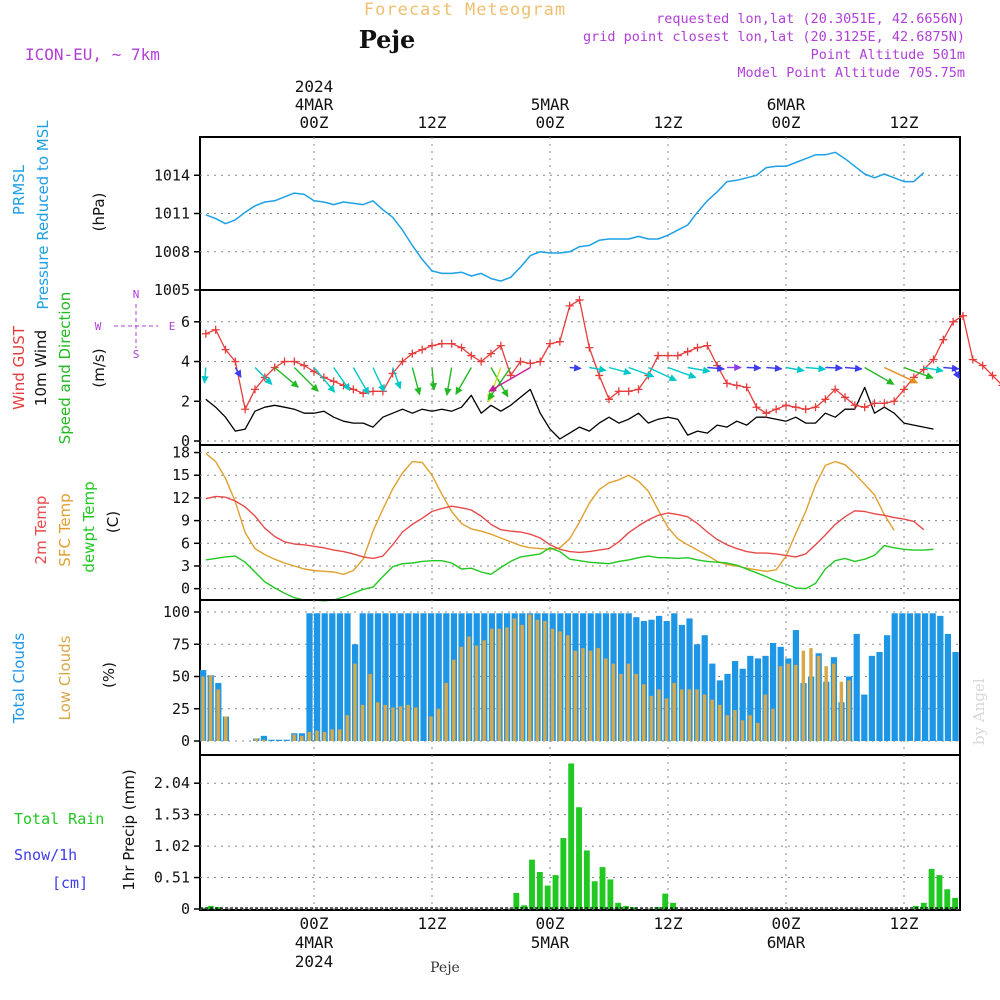  What do you see at coordinates (851, 73) in the screenshot?
I see `model-altitude: Model Point Altitude 705.75m` at bounding box center [851, 73].